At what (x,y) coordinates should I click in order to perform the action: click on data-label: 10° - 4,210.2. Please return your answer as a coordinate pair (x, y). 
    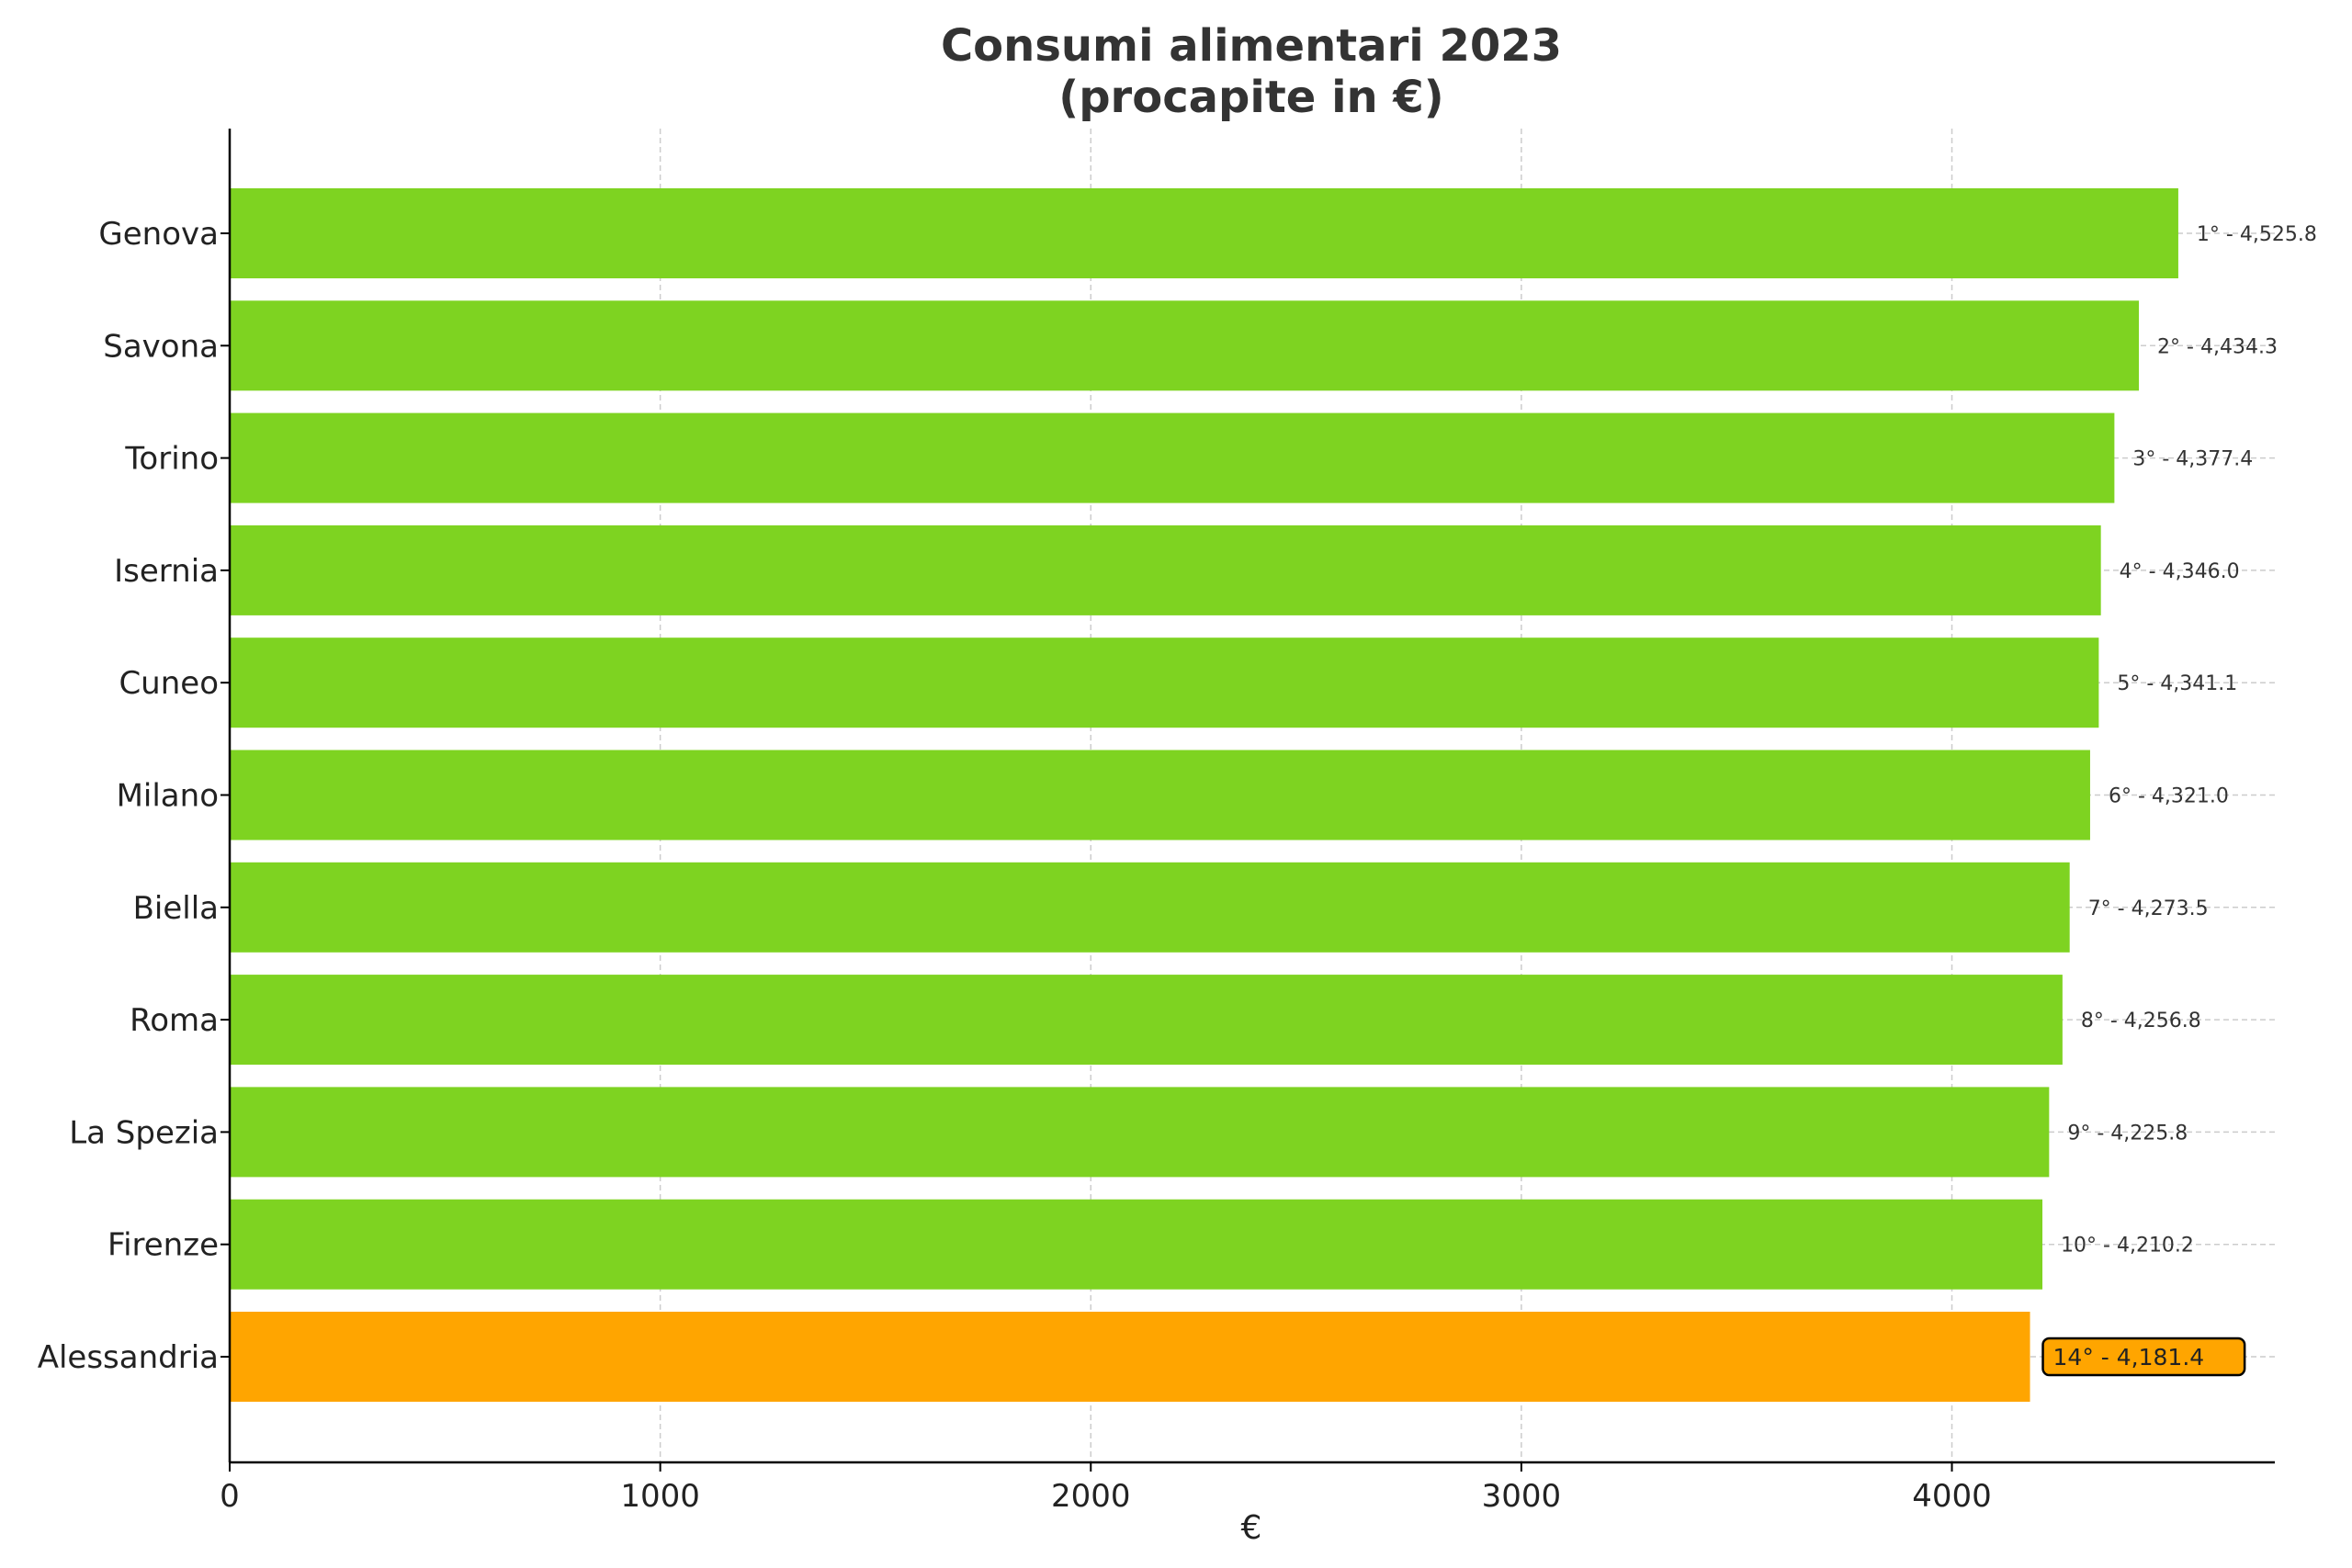
    Looking at the image, I should click on (2127, 1247).